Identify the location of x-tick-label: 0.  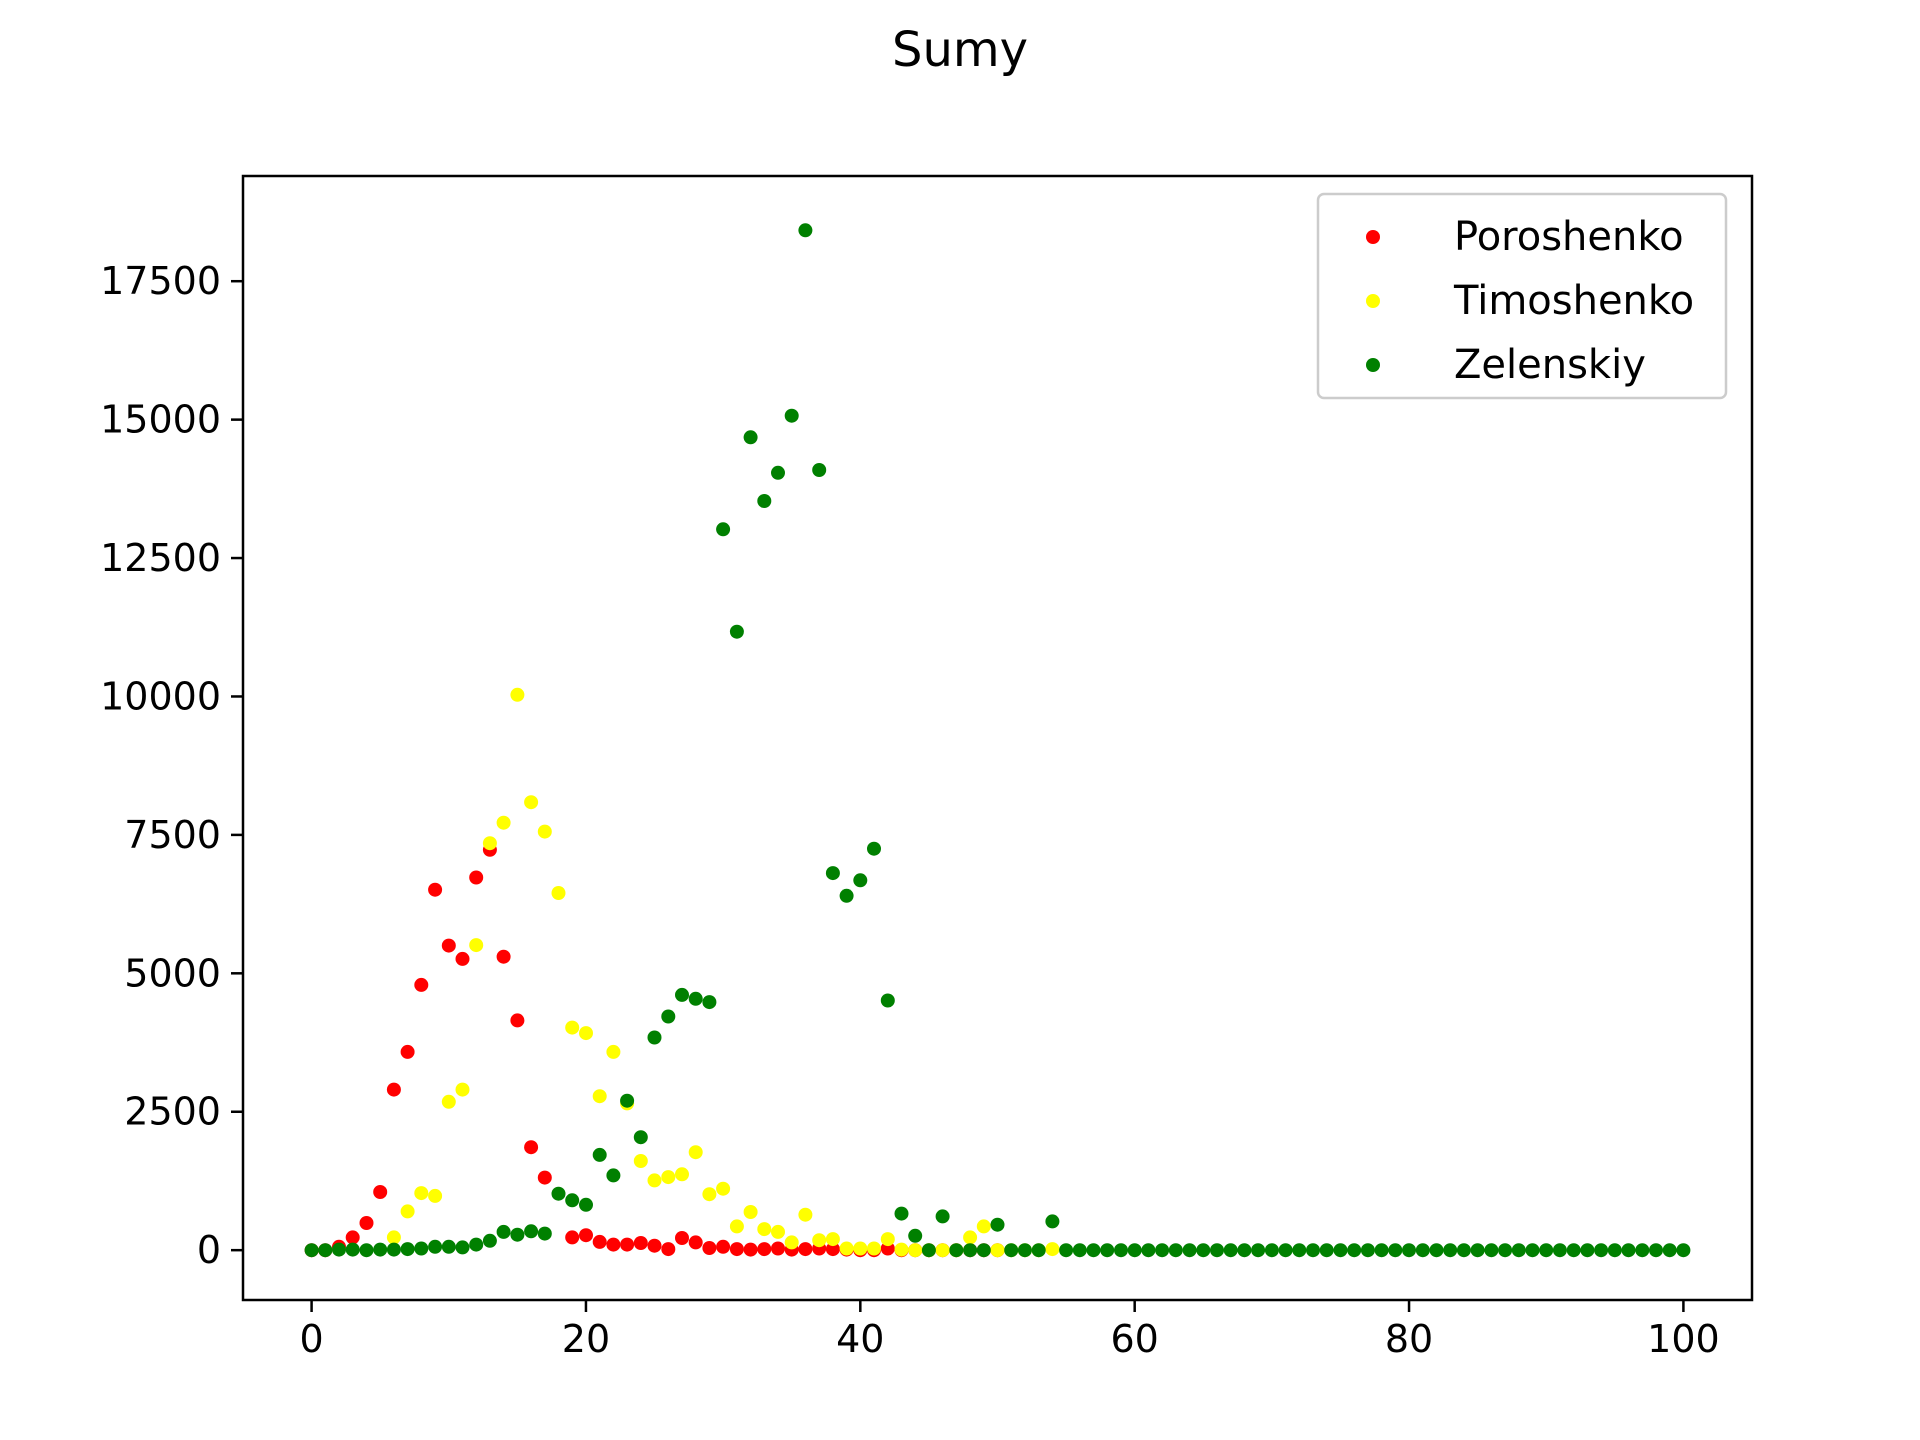
(311, 1339).